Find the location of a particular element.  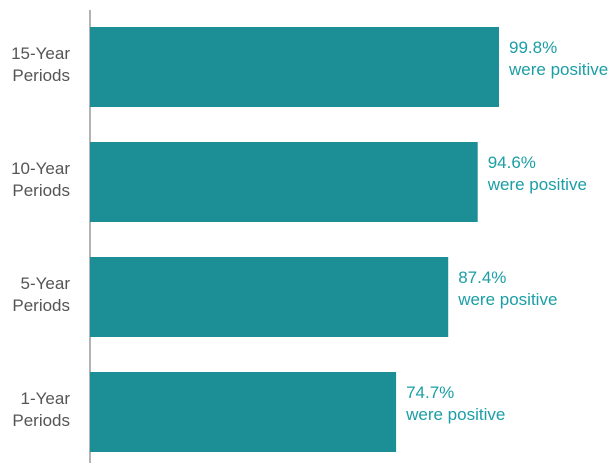

category-label-3-0: 1-Year is located at coordinates (46, 398).